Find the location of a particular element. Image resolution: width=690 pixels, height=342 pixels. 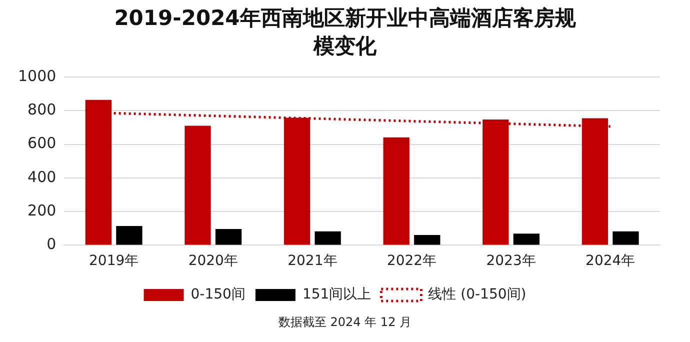

y-tick-label: 600 is located at coordinates (42, 143).